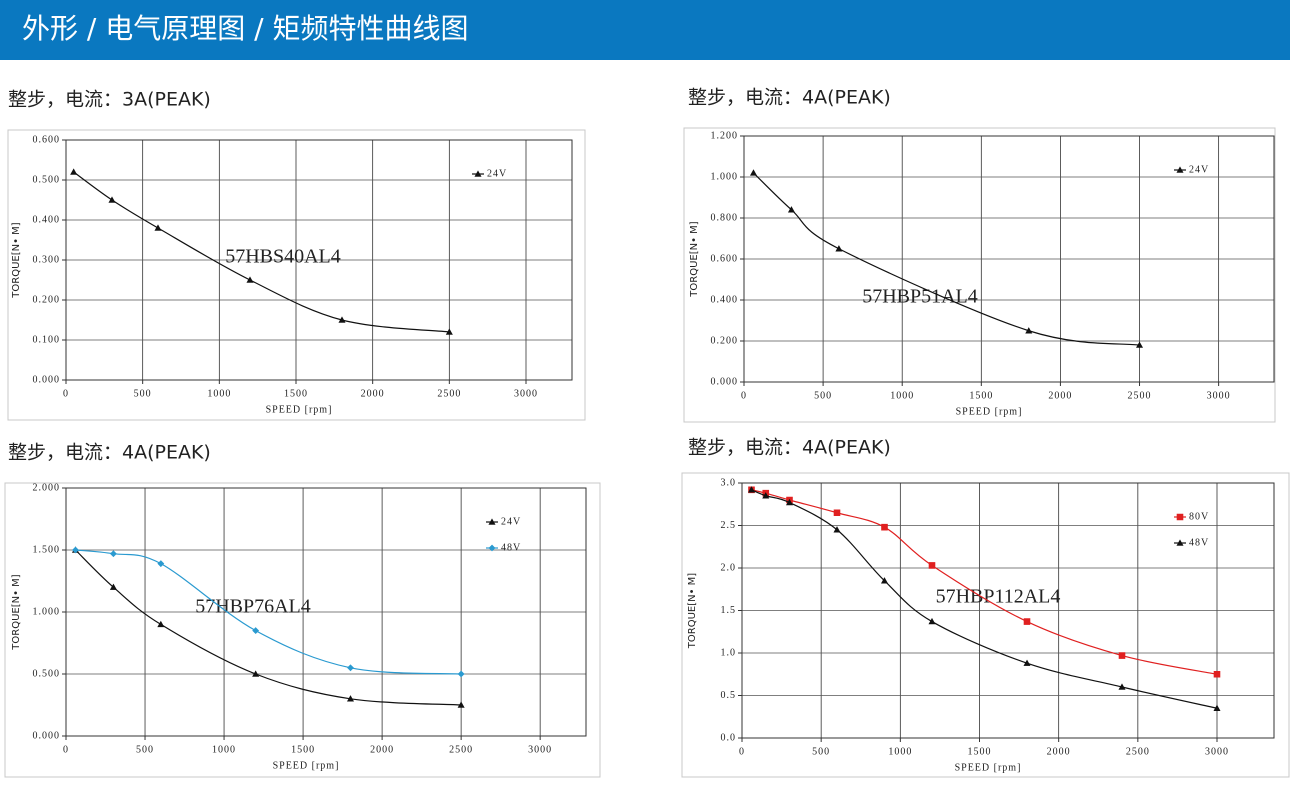 The width and height of the screenshot is (1290, 787). I want to click on chart-caption: 整步，电流：3A(PEAK), so click(109, 100).